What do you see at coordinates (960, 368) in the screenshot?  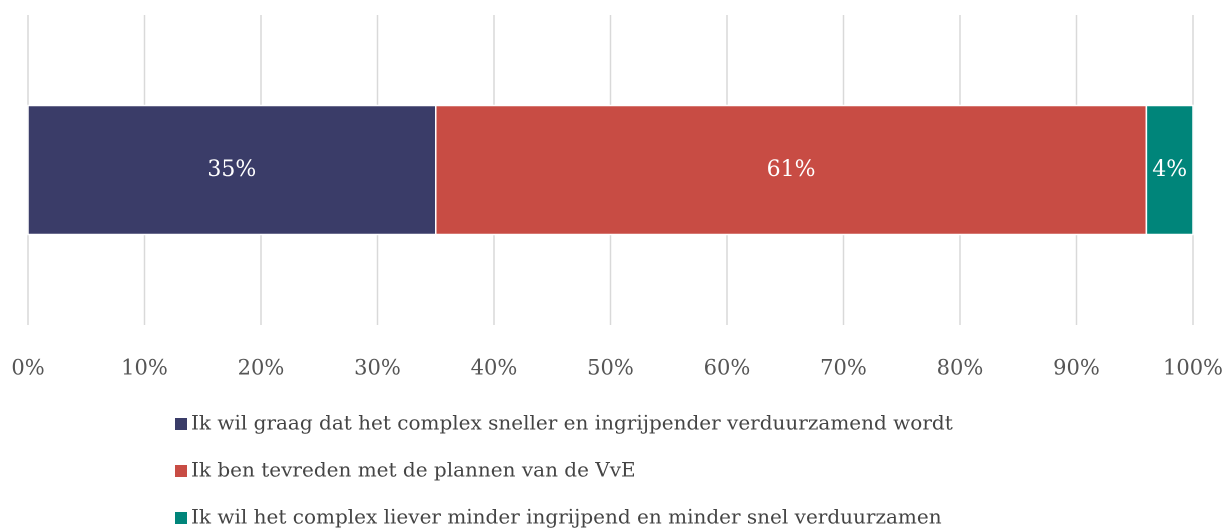 I see `x-tick-label: 80%` at bounding box center [960, 368].